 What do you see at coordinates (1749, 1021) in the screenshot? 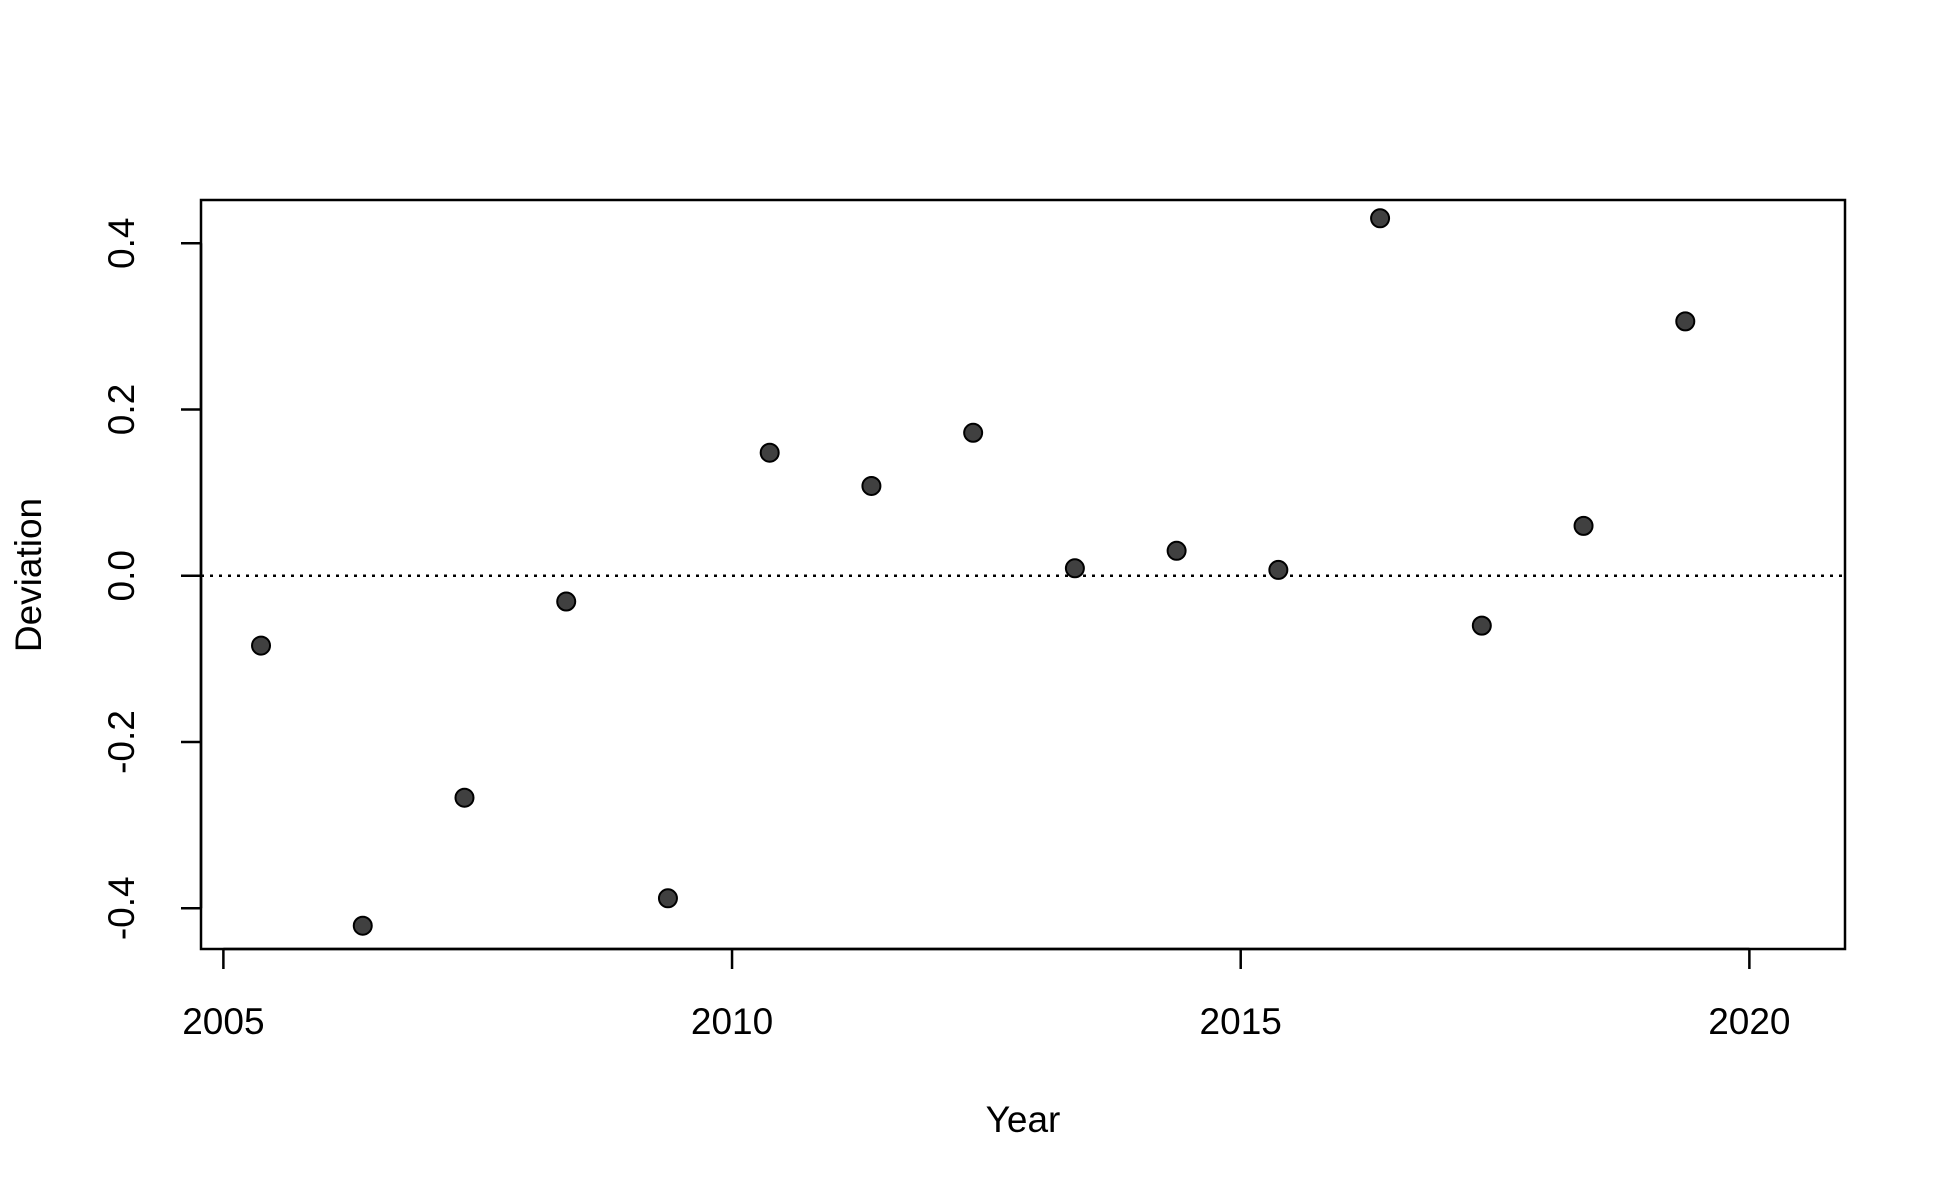
I see `x-tick-label: 2020` at bounding box center [1749, 1021].